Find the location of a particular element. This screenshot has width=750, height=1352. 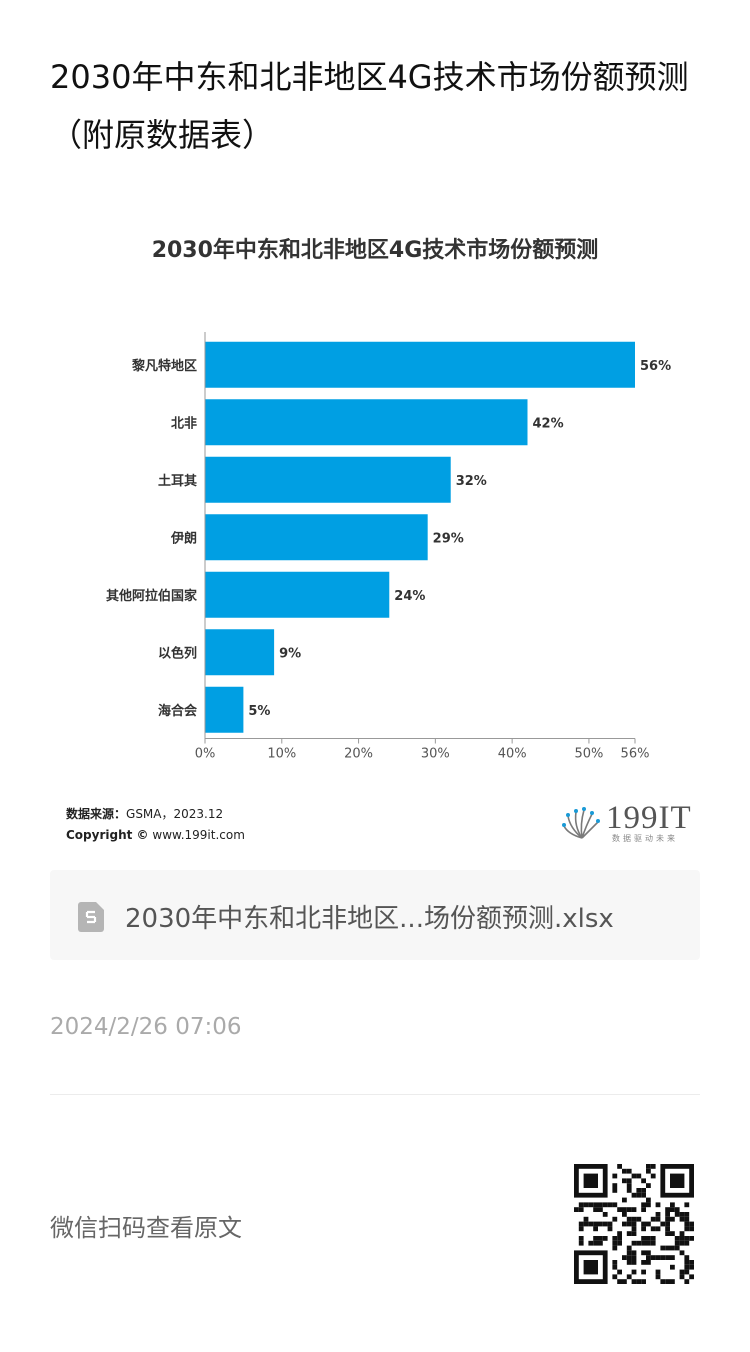

data-label: 42% is located at coordinates (548, 423).